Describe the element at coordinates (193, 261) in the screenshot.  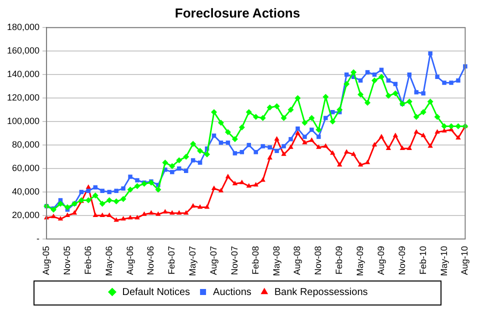
I see `x-tick-label: May-07` at that location.